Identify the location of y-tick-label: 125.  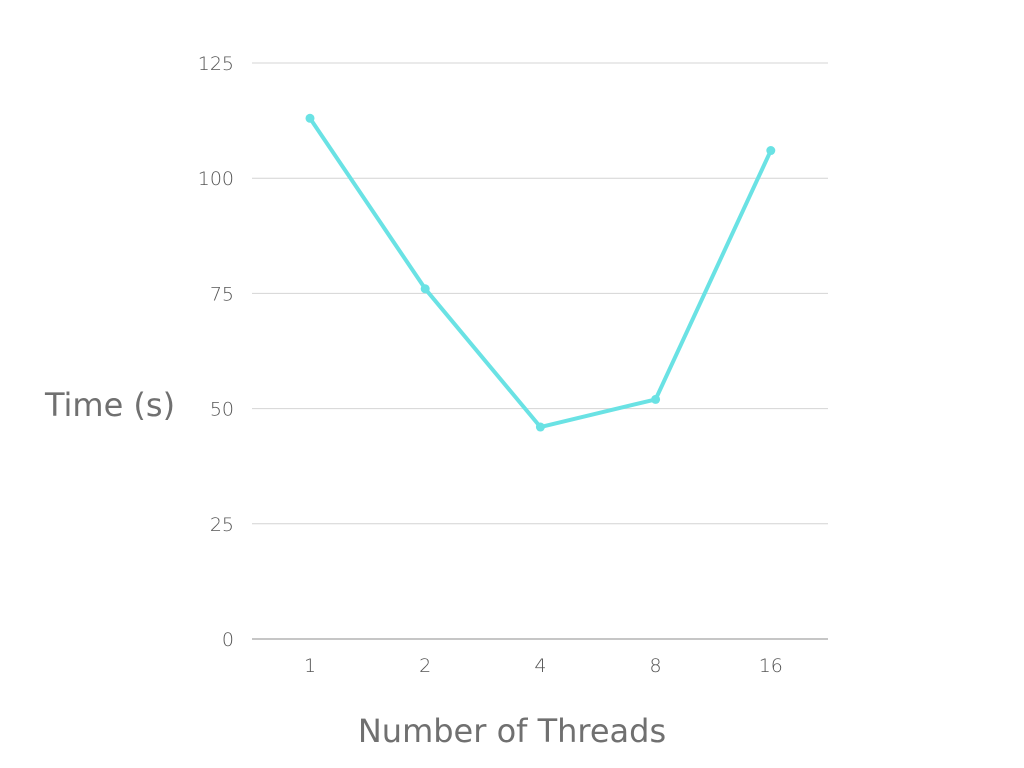
(216, 64).